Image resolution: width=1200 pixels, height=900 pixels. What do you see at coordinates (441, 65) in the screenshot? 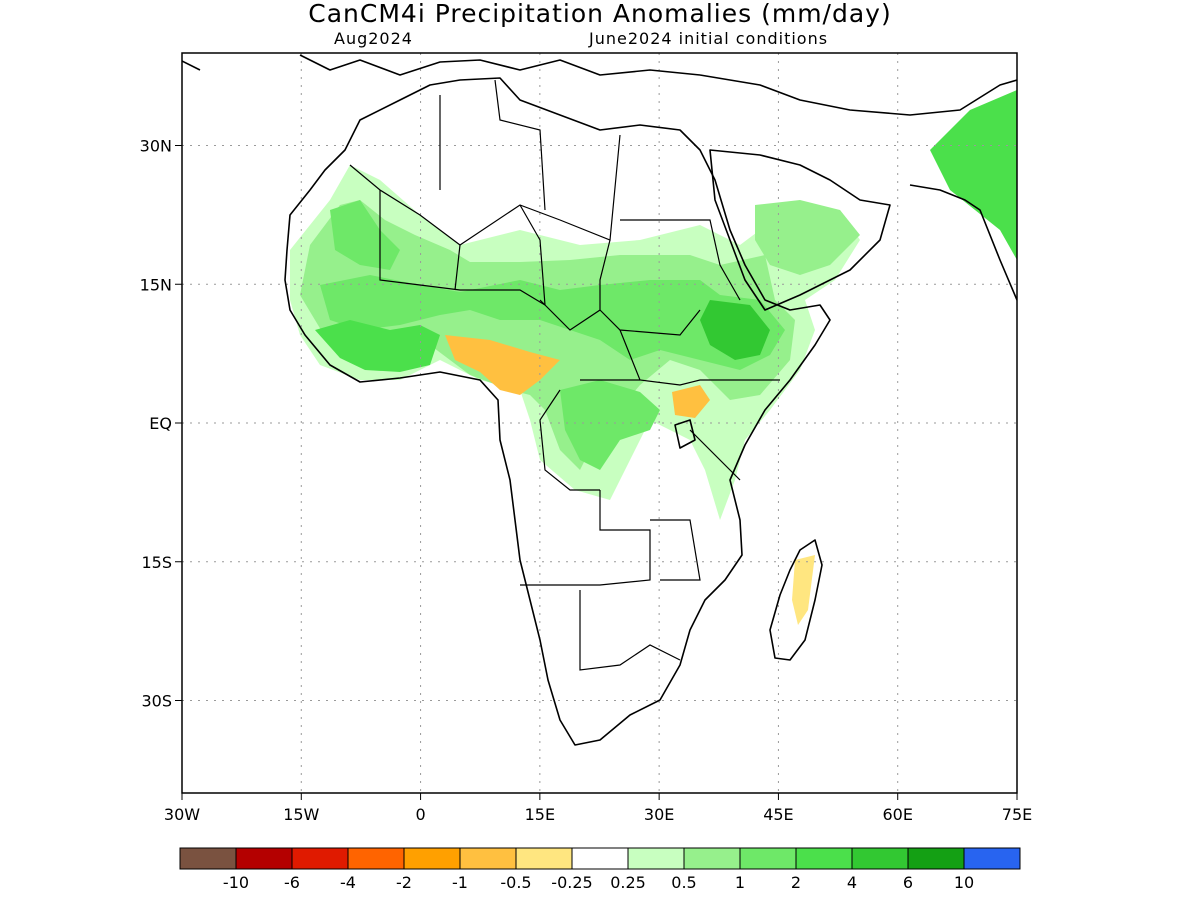
I see `europe-coastline` at bounding box center [441, 65].